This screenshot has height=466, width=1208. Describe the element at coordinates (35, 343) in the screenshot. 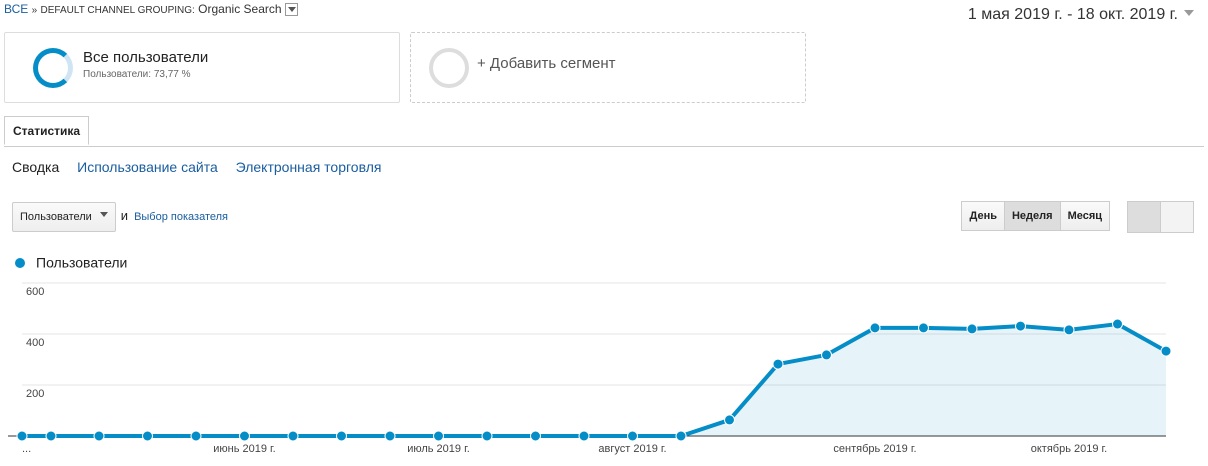

I see `y-tick-label: 400` at that location.